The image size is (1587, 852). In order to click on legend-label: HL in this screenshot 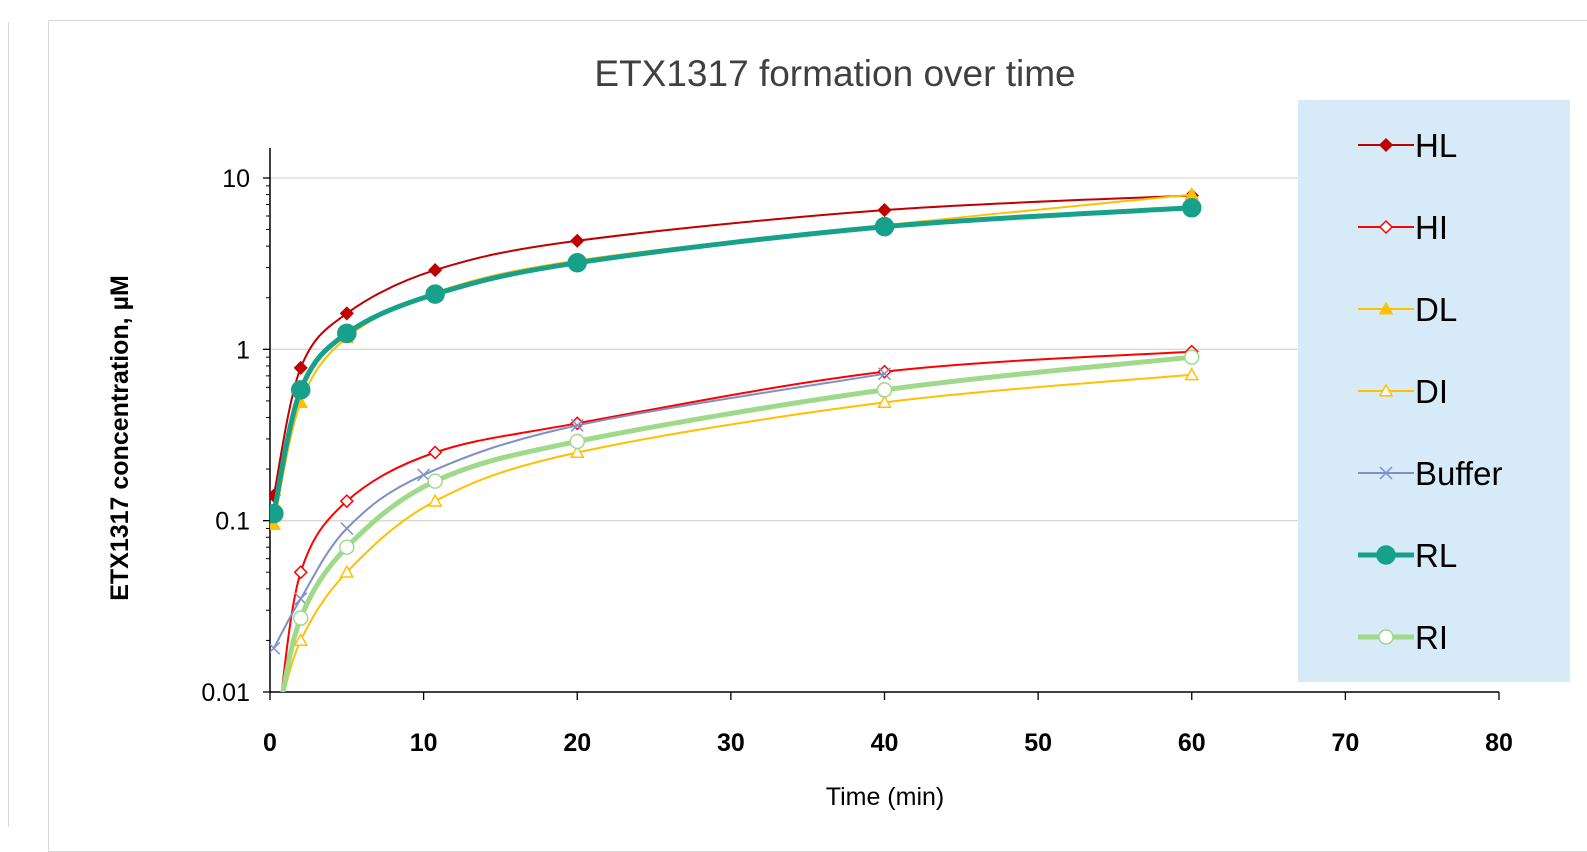, I will do `click(1436, 145)`.